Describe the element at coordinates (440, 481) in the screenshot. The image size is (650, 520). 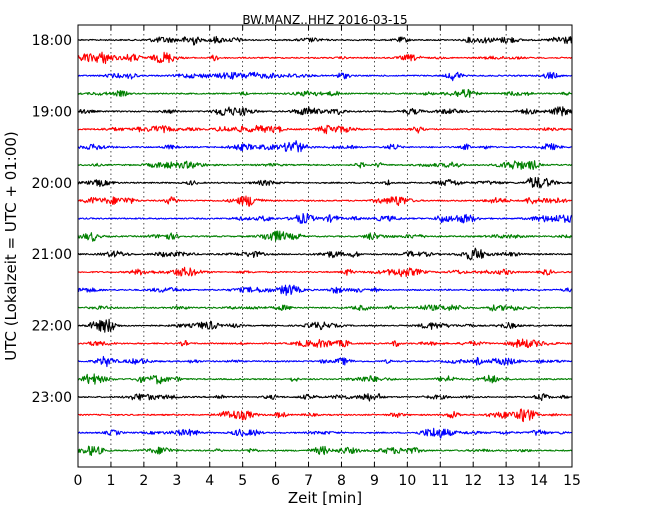
I see `x-tick-label: 11` at that location.